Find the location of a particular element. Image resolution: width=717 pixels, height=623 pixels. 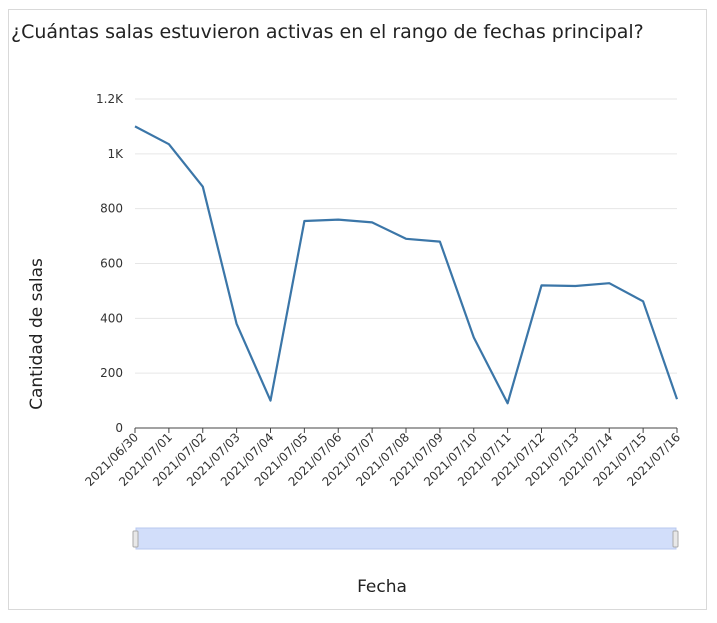

range-slider-right-handle is located at coordinates (675, 539).